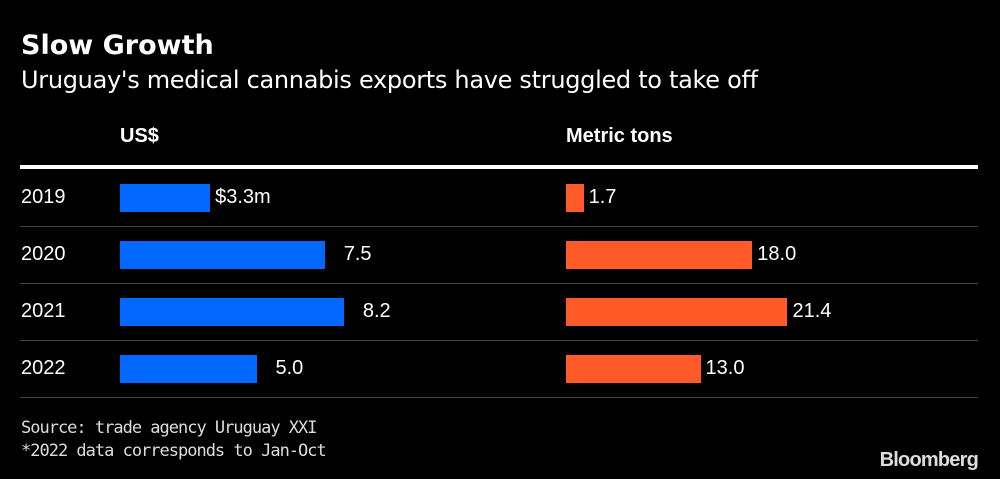  What do you see at coordinates (499, 167) in the screenshot?
I see `header-rule` at bounding box center [499, 167].